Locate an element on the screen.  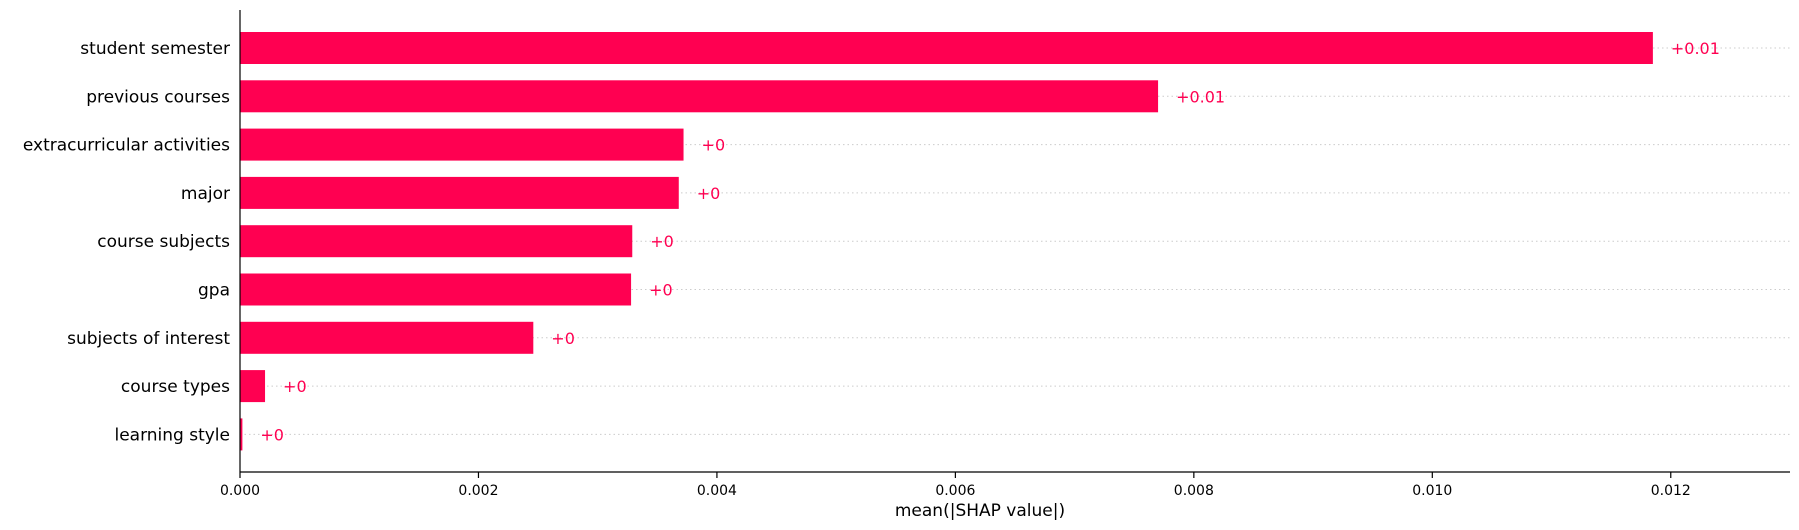
x-tick-label: 0.002 is located at coordinates (478, 491).